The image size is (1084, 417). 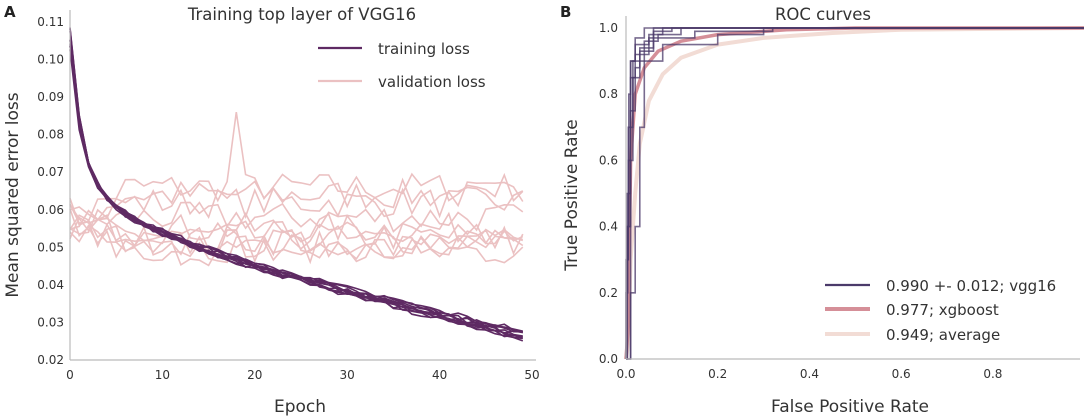 What do you see at coordinates (50, 60) in the screenshot?
I see `panel-a-ytick: 0.10` at bounding box center [50, 60].